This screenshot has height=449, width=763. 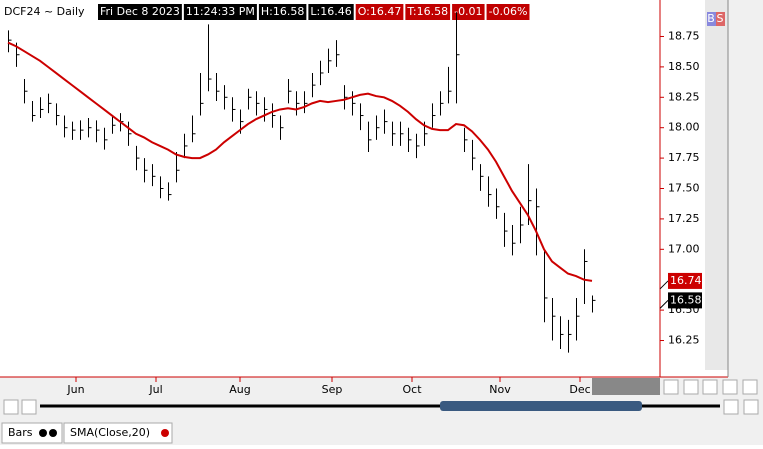 I want to click on sell-label: S, so click(x=720, y=18).